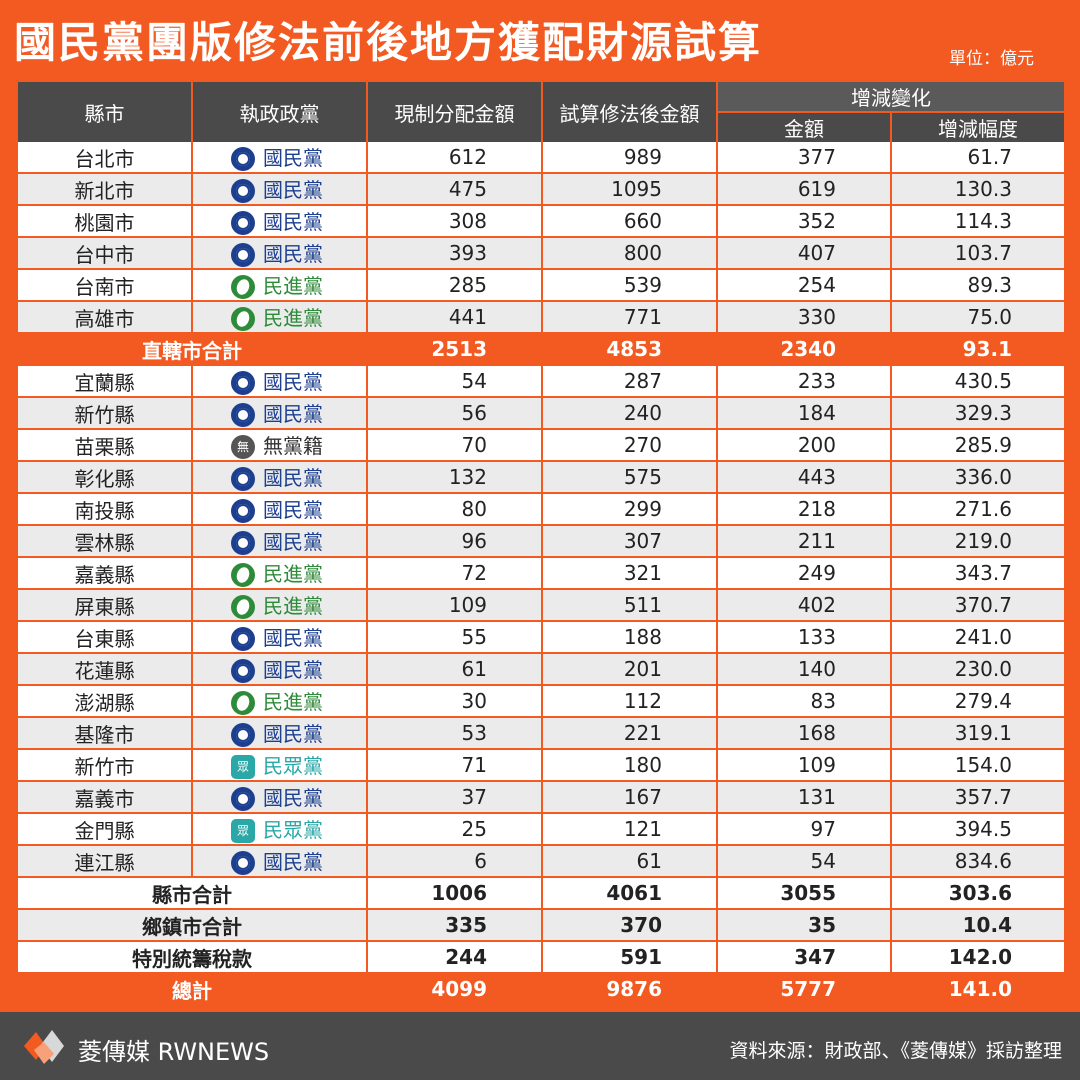  Describe the element at coordinates (104, 829) in the screenshot. I see `city-name: 金門縣` at that location.